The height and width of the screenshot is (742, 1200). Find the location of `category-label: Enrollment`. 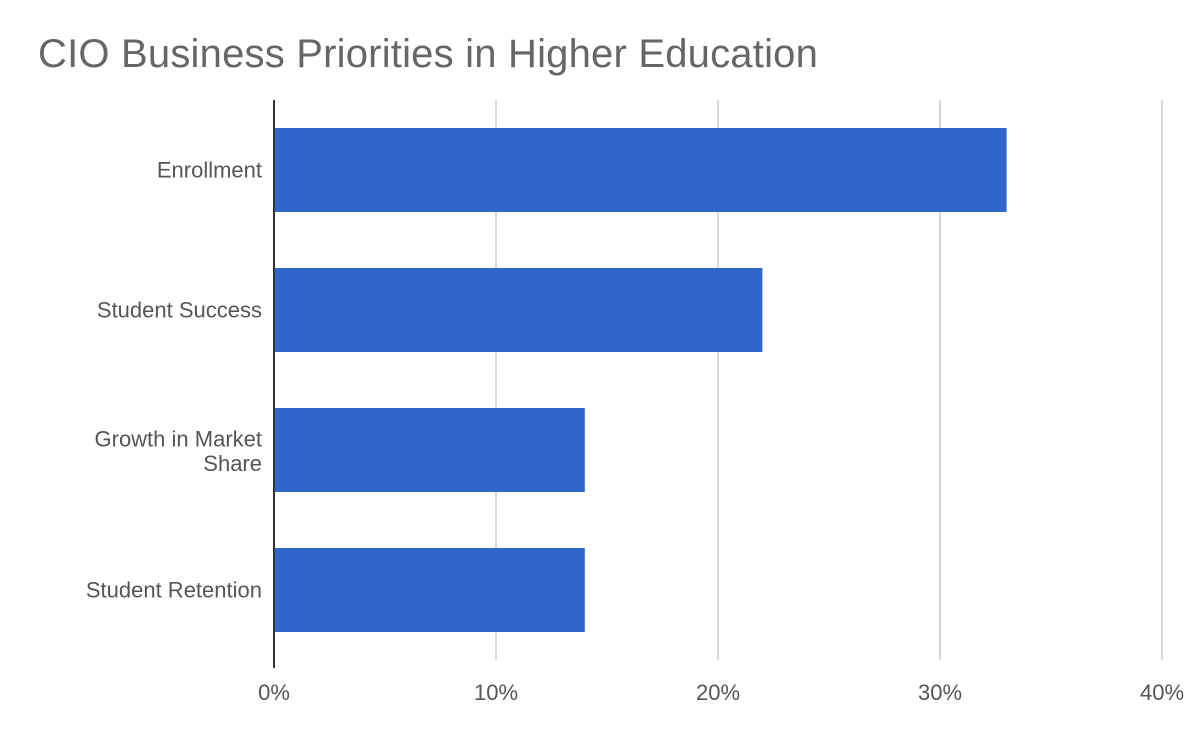

category-label: Enrollment is located at coordinates (209, 170).